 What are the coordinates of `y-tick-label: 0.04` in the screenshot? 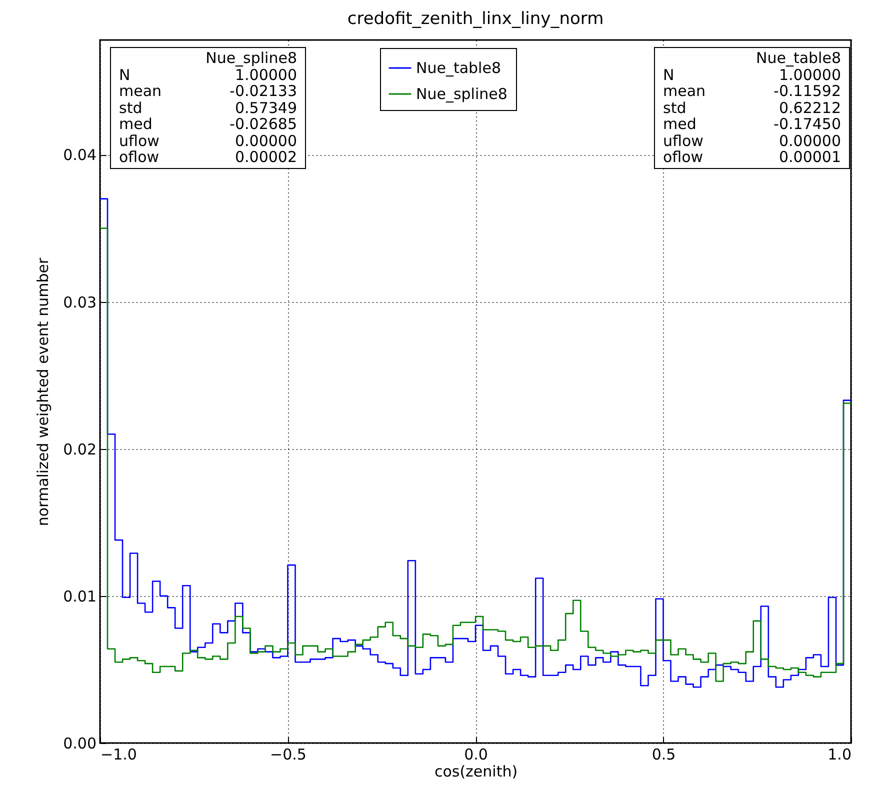 It's located at (79, 155).